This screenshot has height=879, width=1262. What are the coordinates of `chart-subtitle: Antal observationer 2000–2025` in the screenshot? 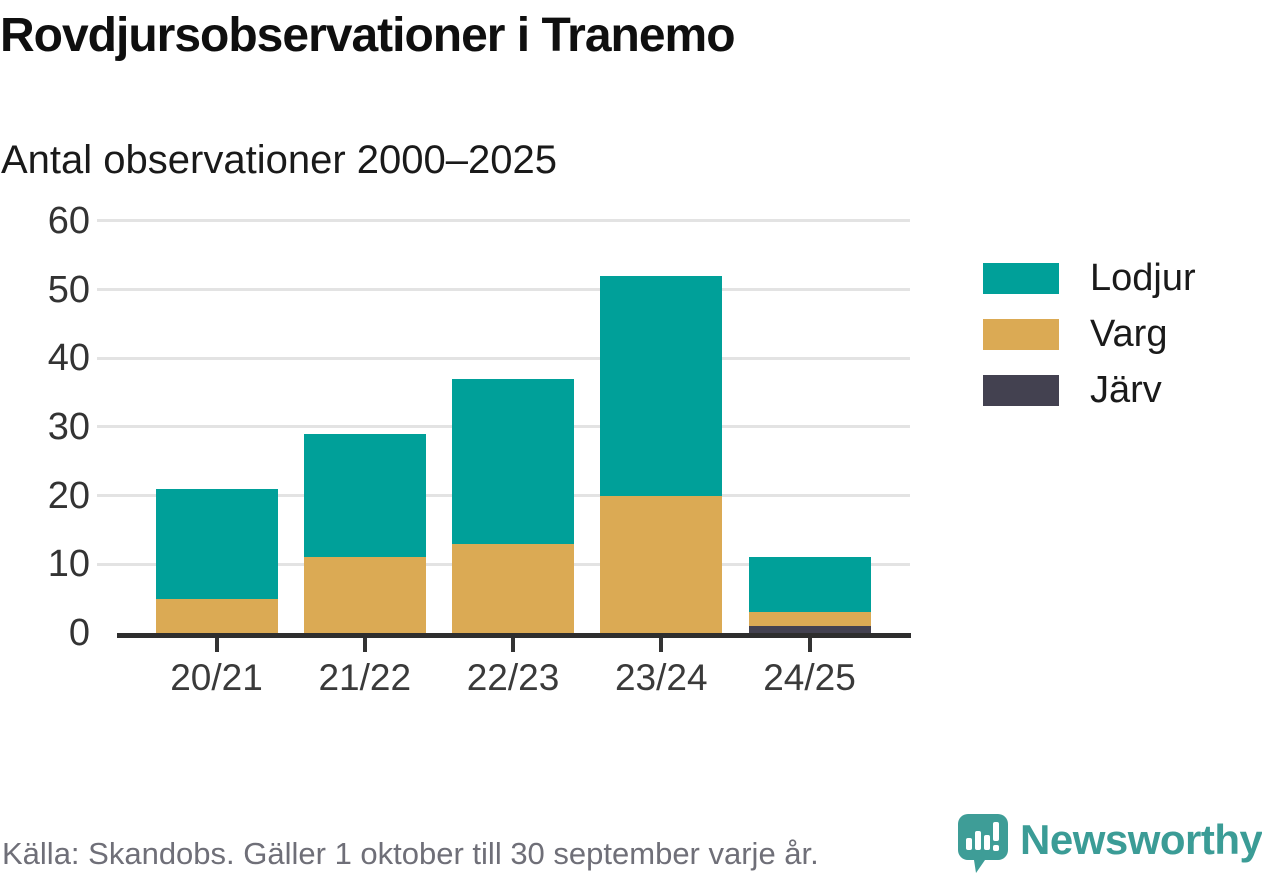 It's located at (279, 160).